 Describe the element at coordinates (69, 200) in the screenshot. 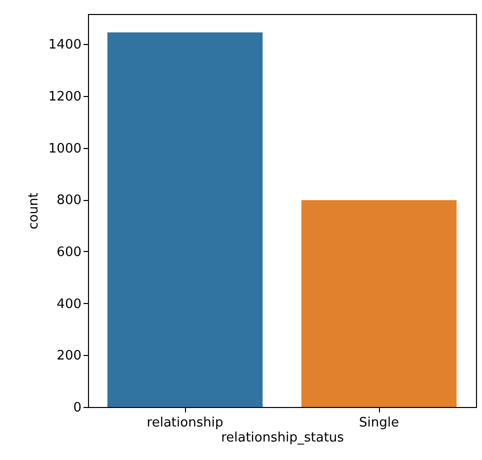

I see `y-tick-label: 800` at that location.